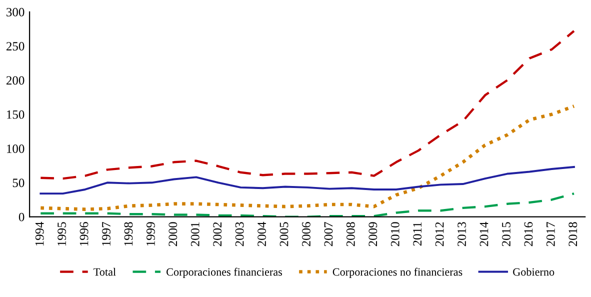 Image resolution: width=591 pixels, height=297 pixels. What do you see at coordinates (173, 234) in the screenshot?
I see `x-tick-label: 2000` at bounding box center [173, 234].